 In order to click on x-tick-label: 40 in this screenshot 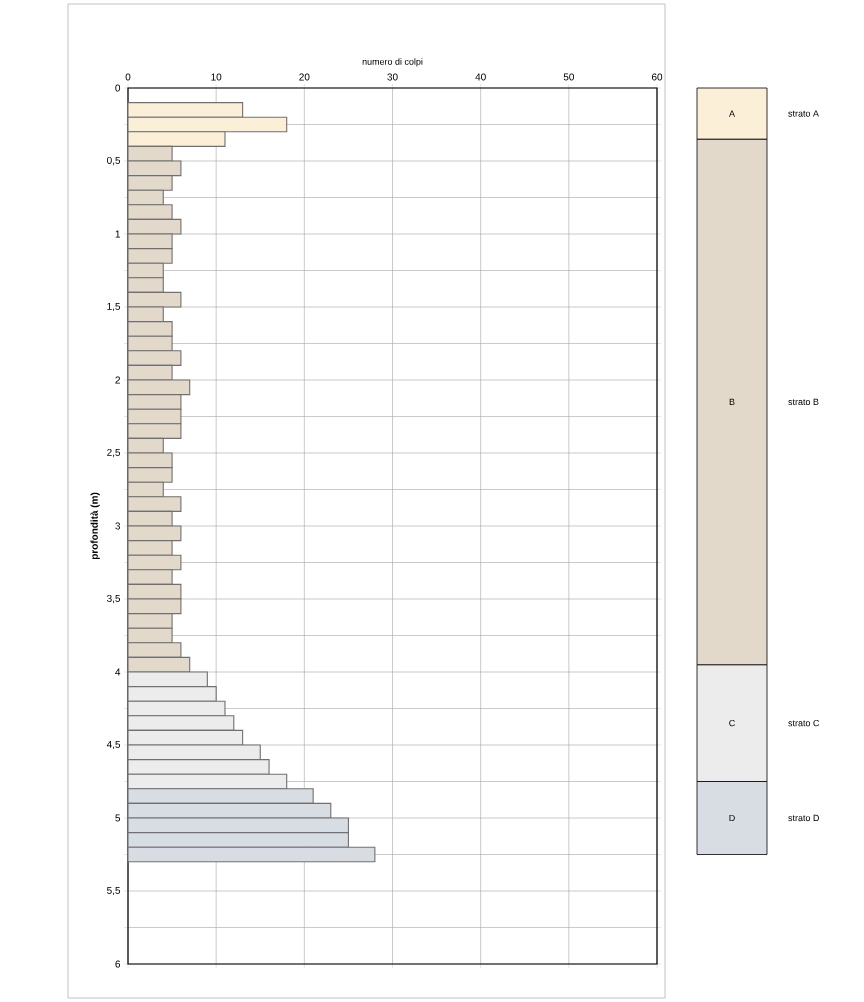, I will do `click(480, 77)`.